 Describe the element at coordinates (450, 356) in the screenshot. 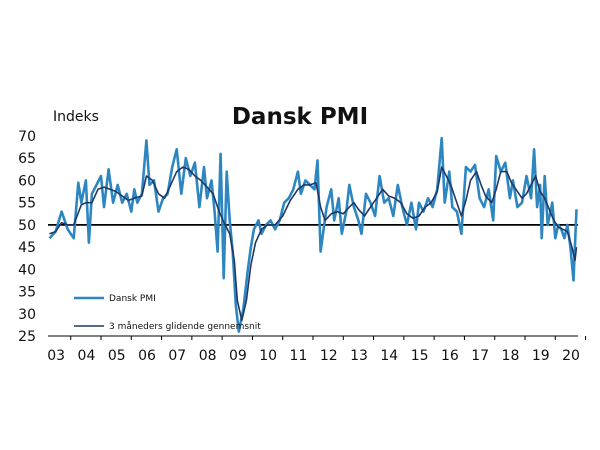

I see `x-tick-label: 16` at that location.